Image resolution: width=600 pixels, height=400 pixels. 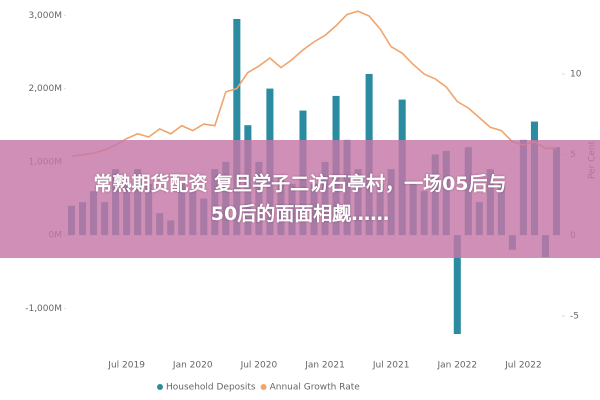 What do you see at coordinates (259, 366) in the screenshot?
I see `x-tick-label: Jul 2020` at bounding box center [259, 366].